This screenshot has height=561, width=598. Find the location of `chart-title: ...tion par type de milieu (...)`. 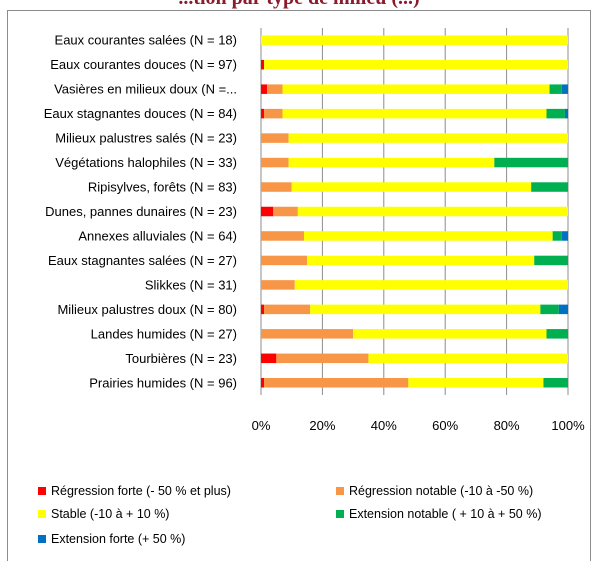

chart-title: ...tion par type de milieu (...) is located at coordinates (299, 5).